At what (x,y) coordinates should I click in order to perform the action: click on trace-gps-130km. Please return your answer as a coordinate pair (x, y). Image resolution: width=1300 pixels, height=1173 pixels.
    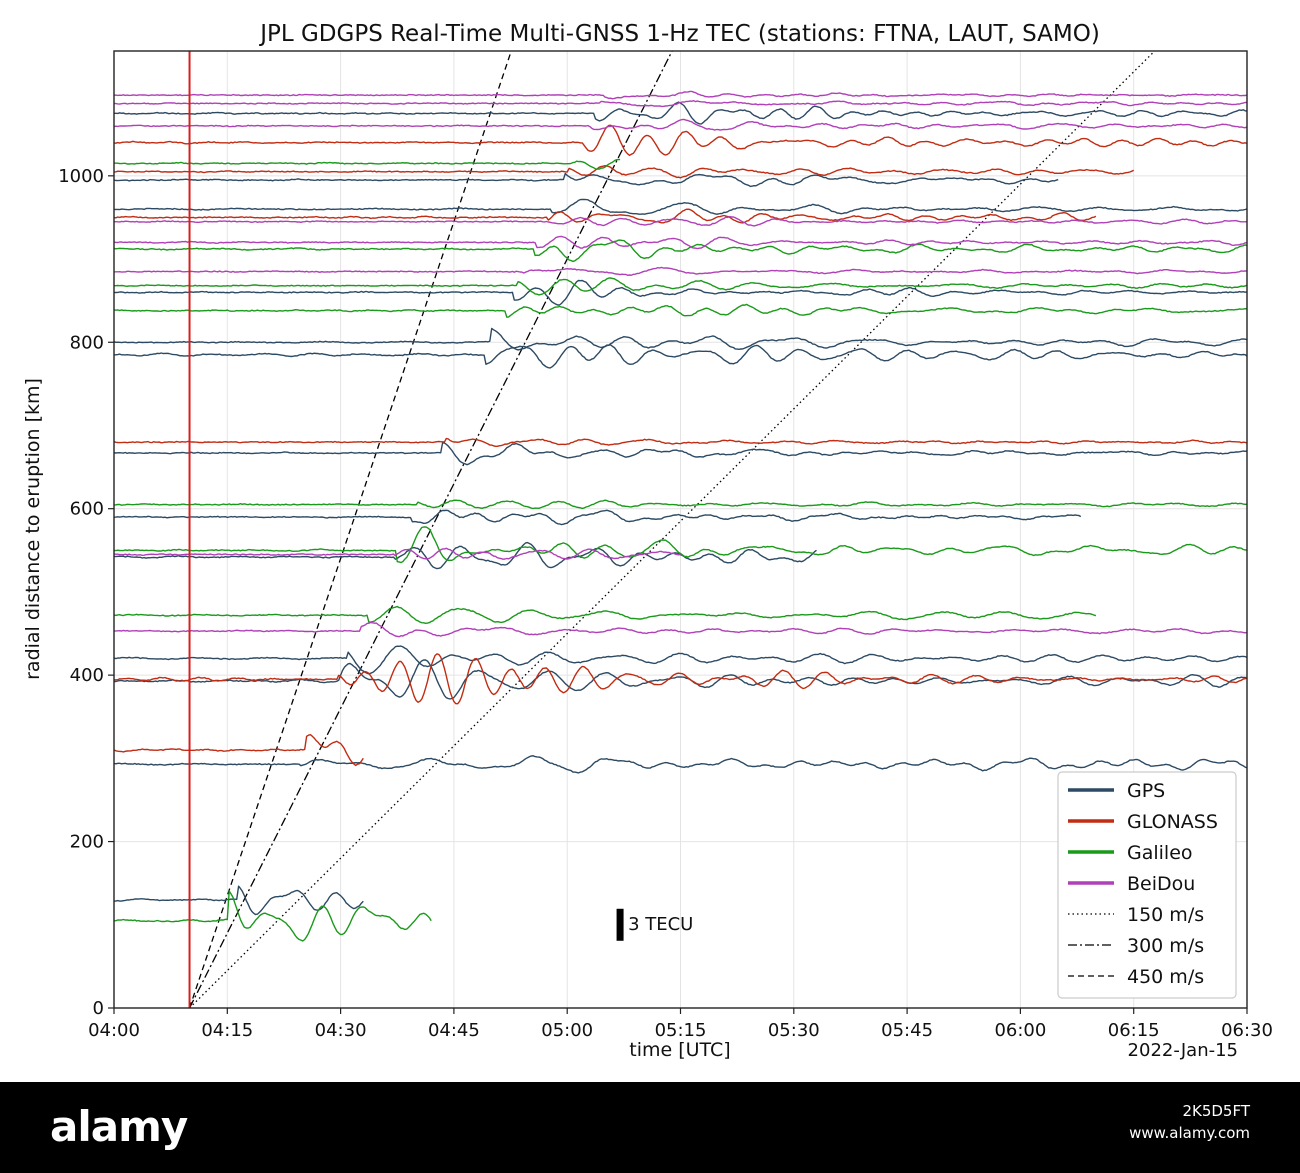
    Looking at the image, I should click on (239, 900).